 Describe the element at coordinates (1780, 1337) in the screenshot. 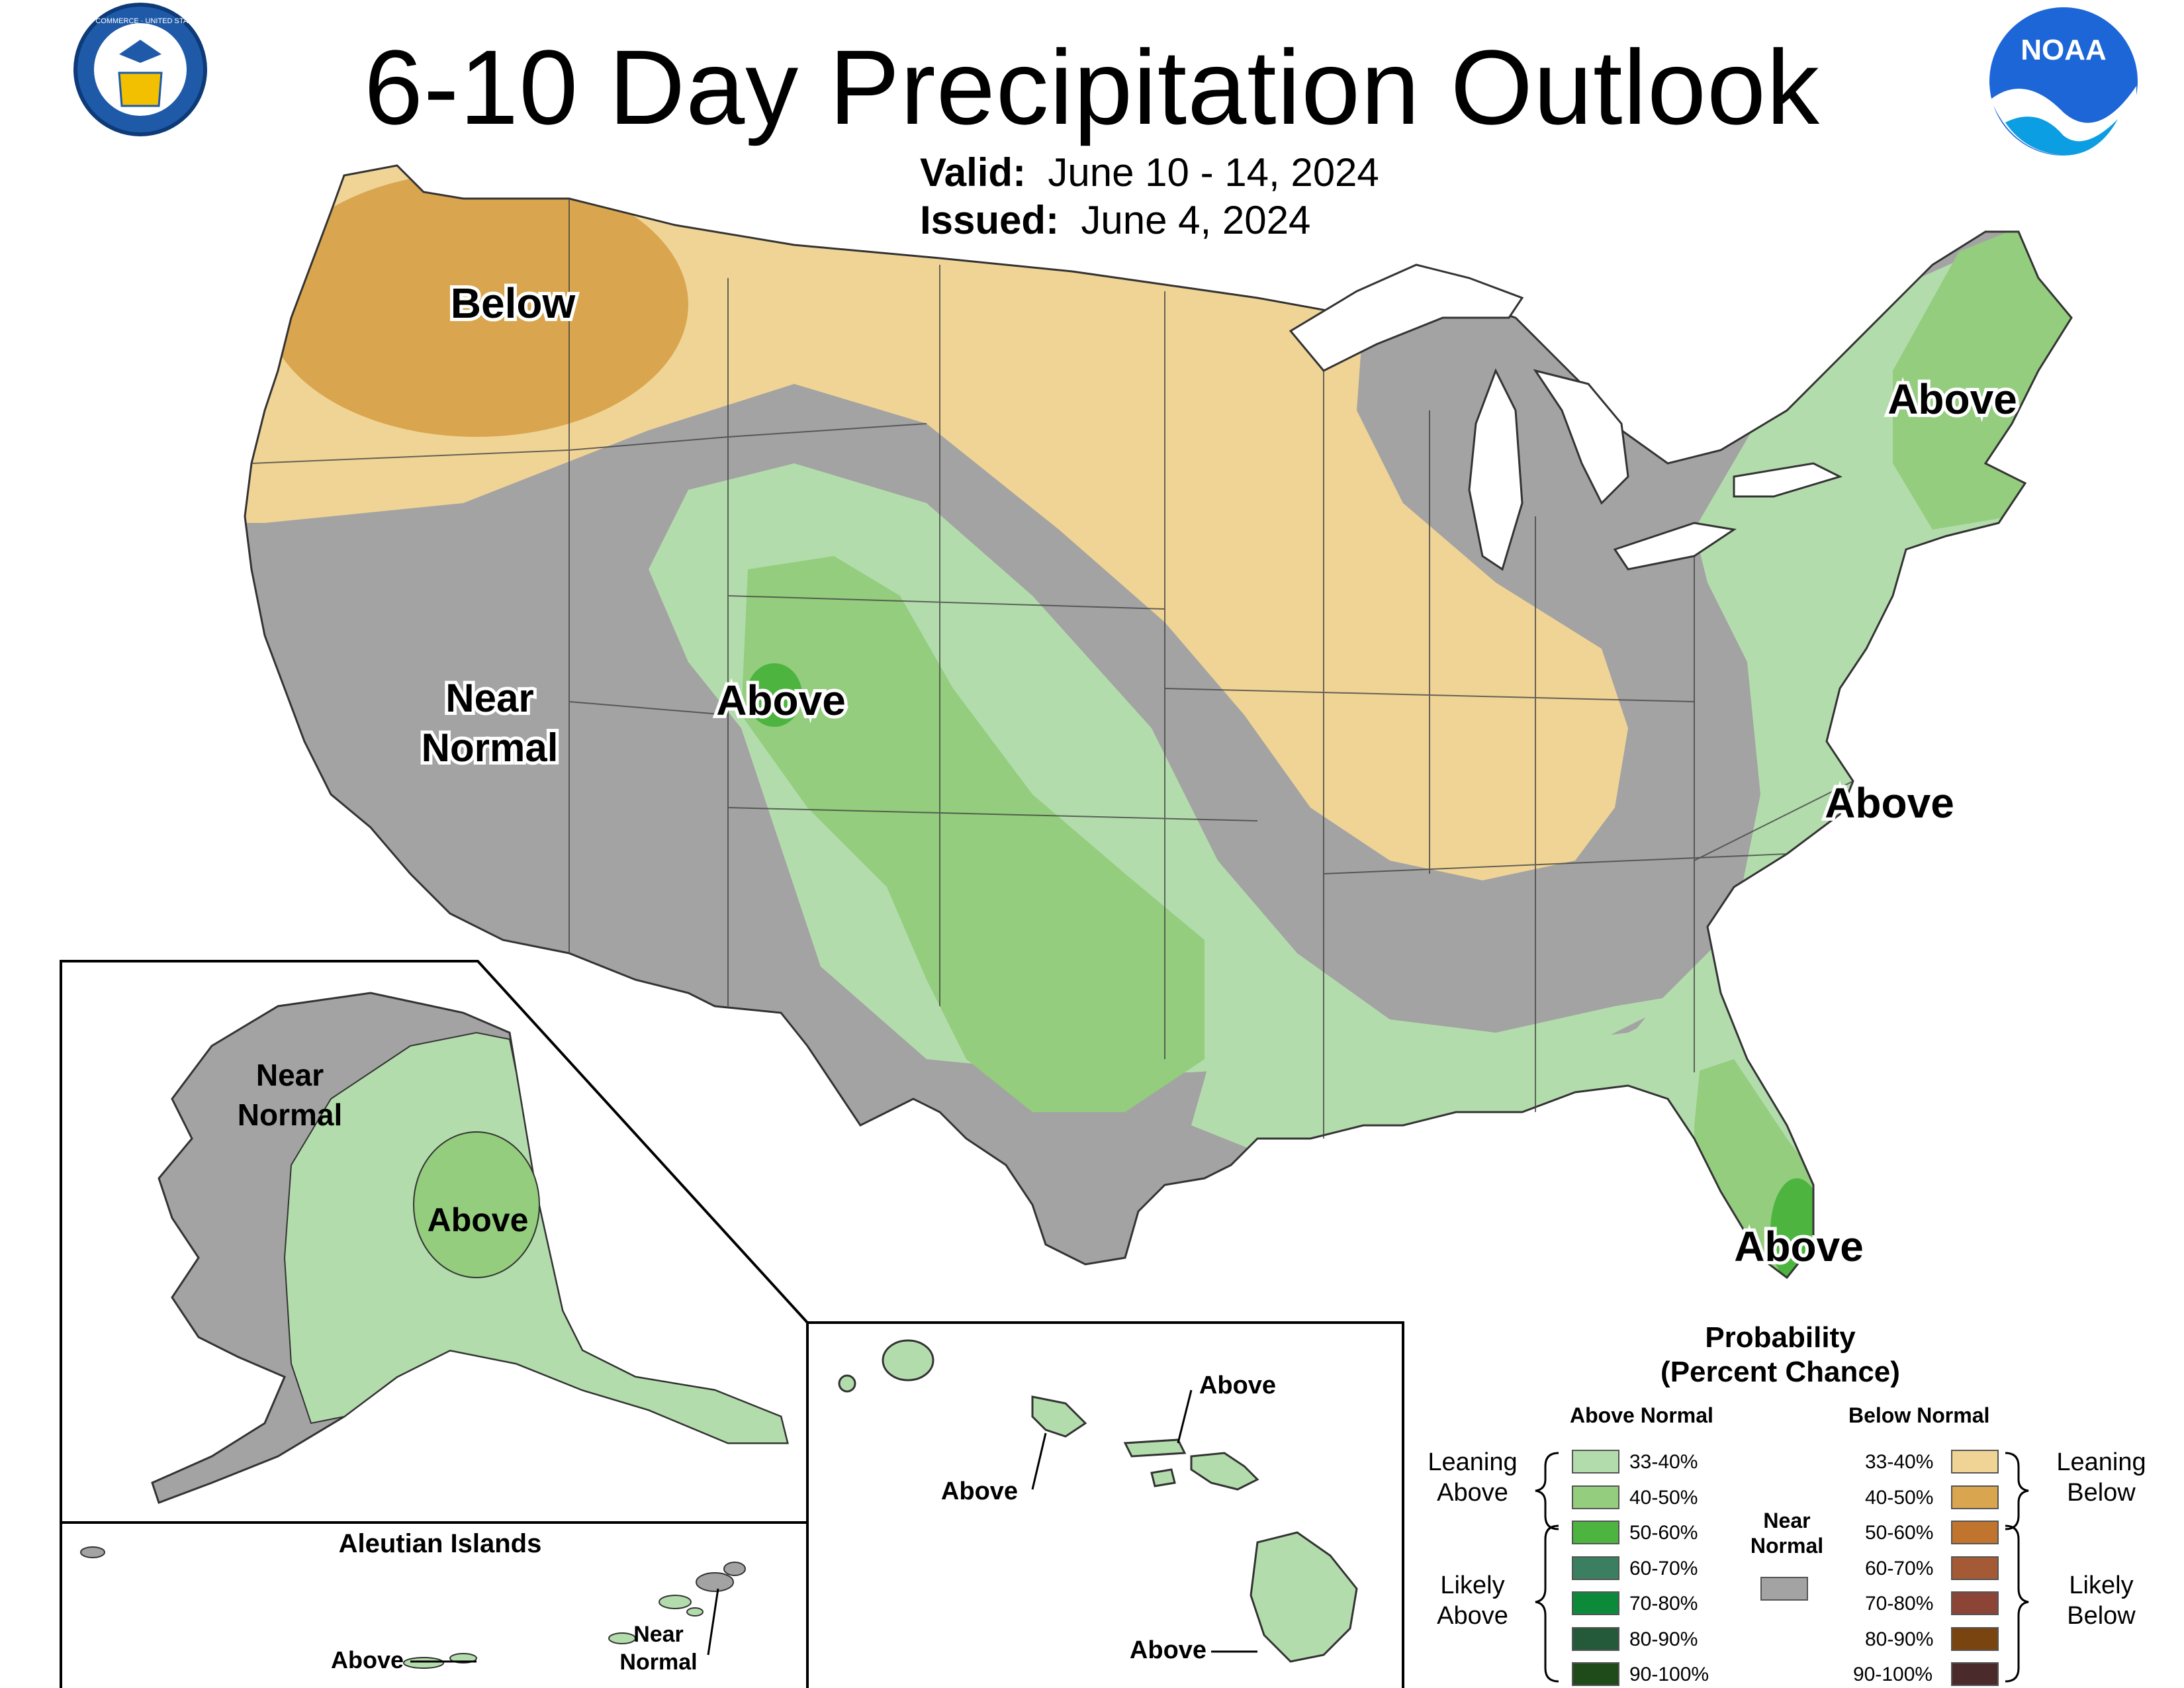

I see `legend-title-1: Probability` at that location.